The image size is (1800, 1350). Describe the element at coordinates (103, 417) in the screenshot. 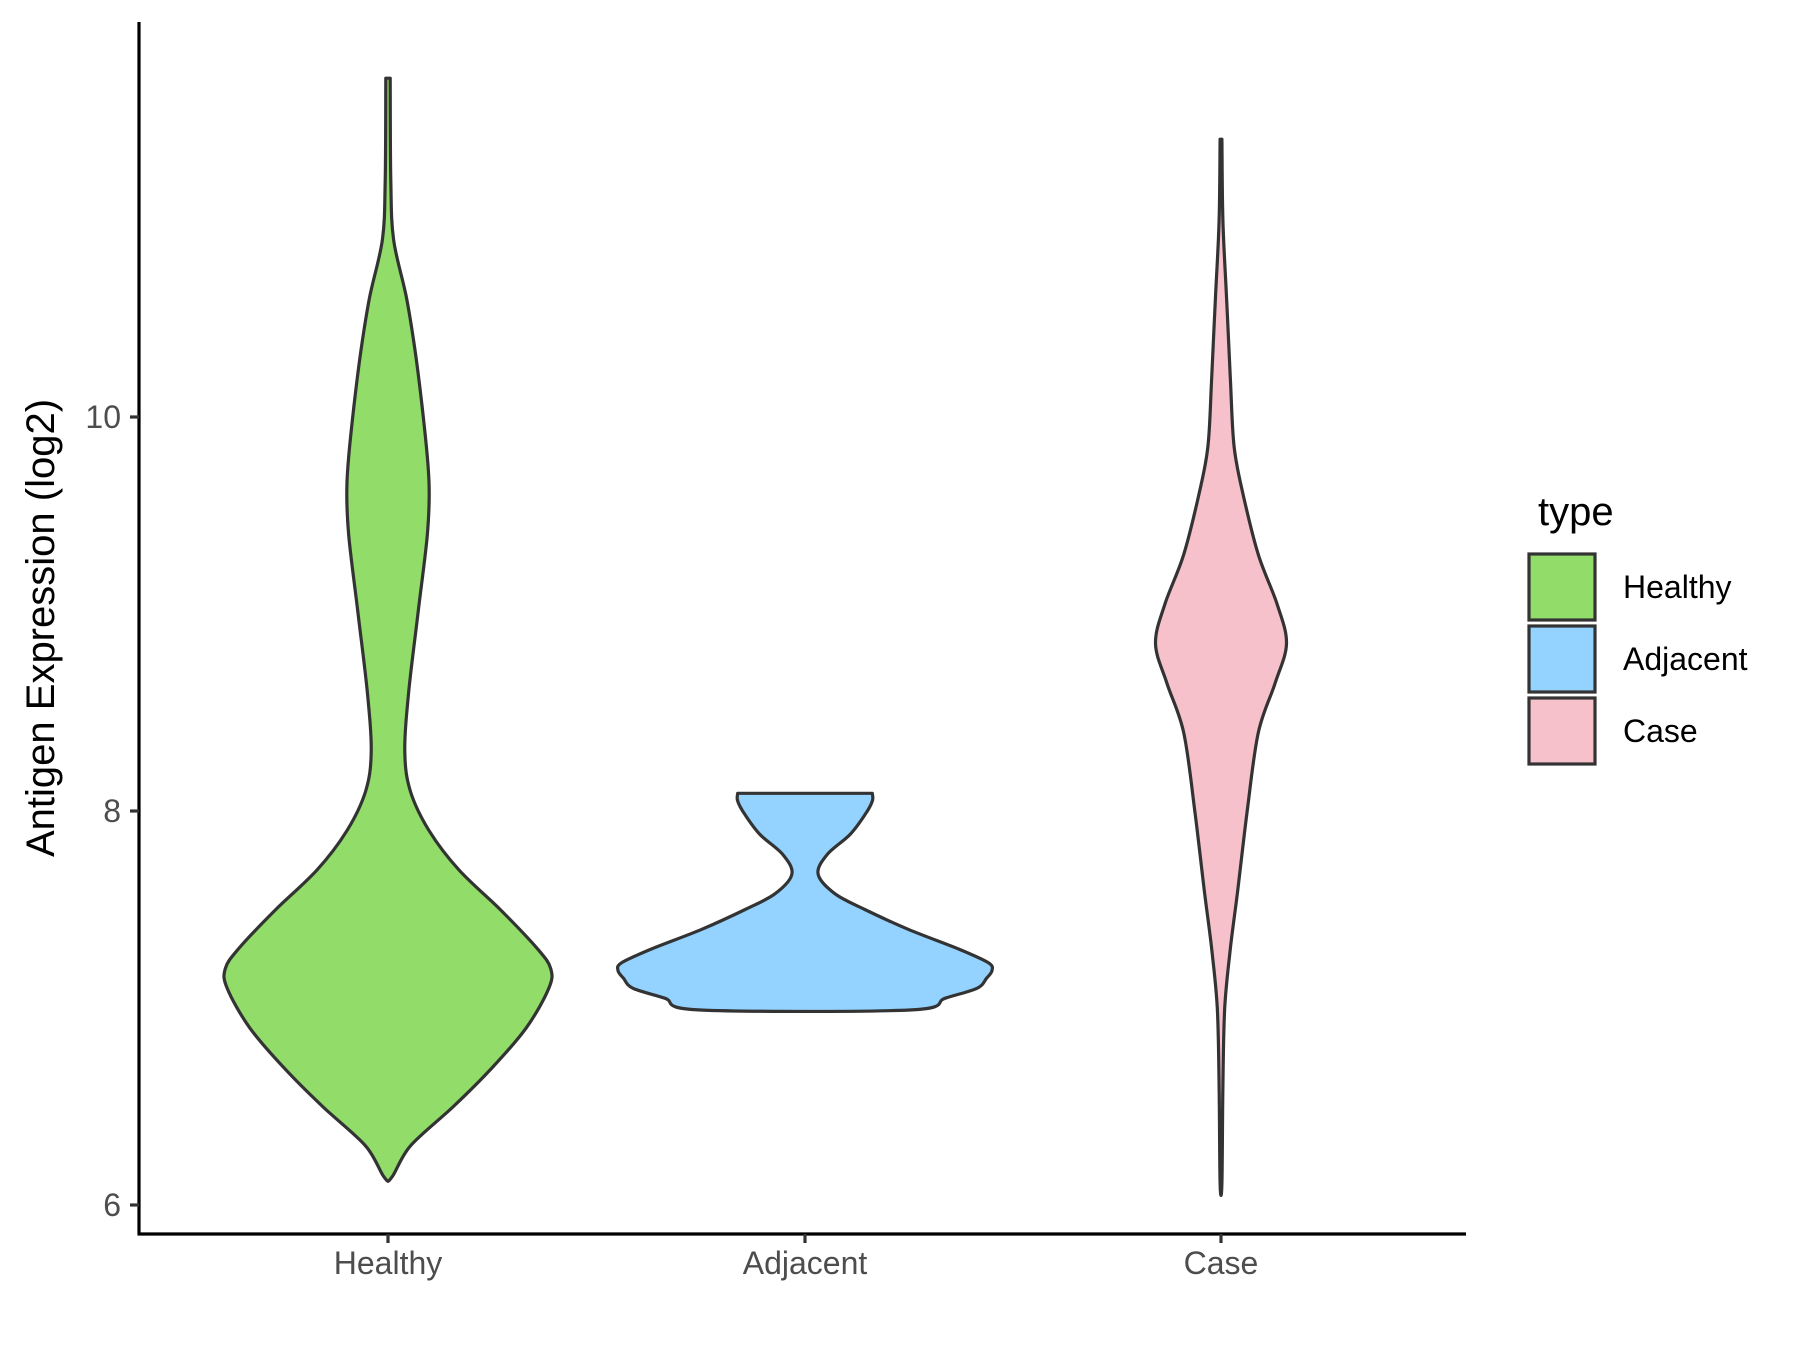

I see `y-tick-label: 10` at that location.